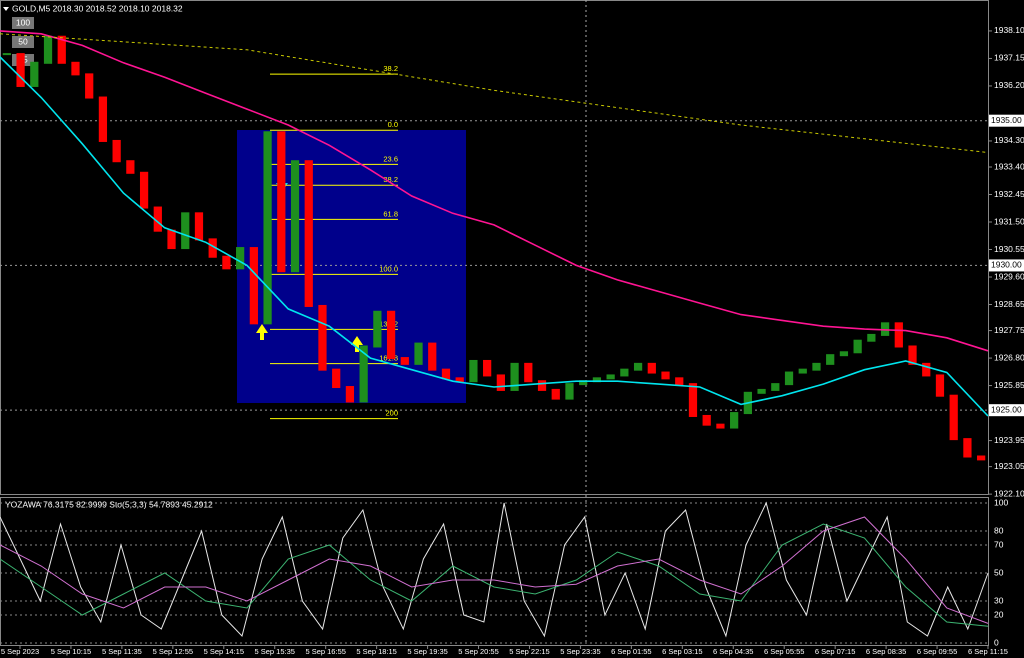 This screenshot has height=658, width=1024. I want to click on x-tick-label: 5 Sep 15:35, so click(275, 651).